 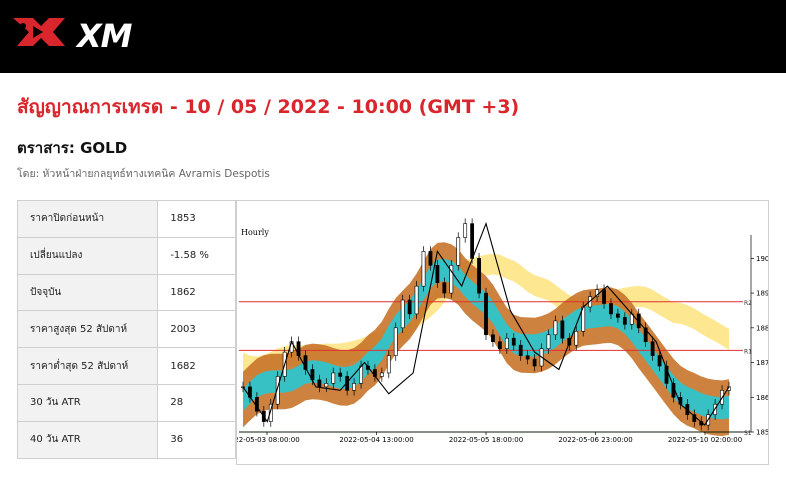 What do you see at coordinates (196, 219) in the screenshot?
I see `stat-value: 1853` at bounding box center [196, 219].